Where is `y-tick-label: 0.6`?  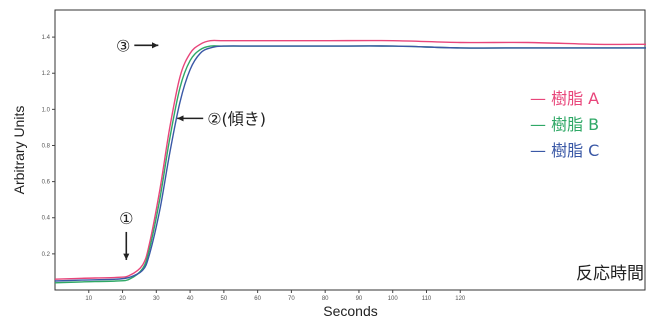 y-tick-label: 0.6 is located at coordinates (46, 183).